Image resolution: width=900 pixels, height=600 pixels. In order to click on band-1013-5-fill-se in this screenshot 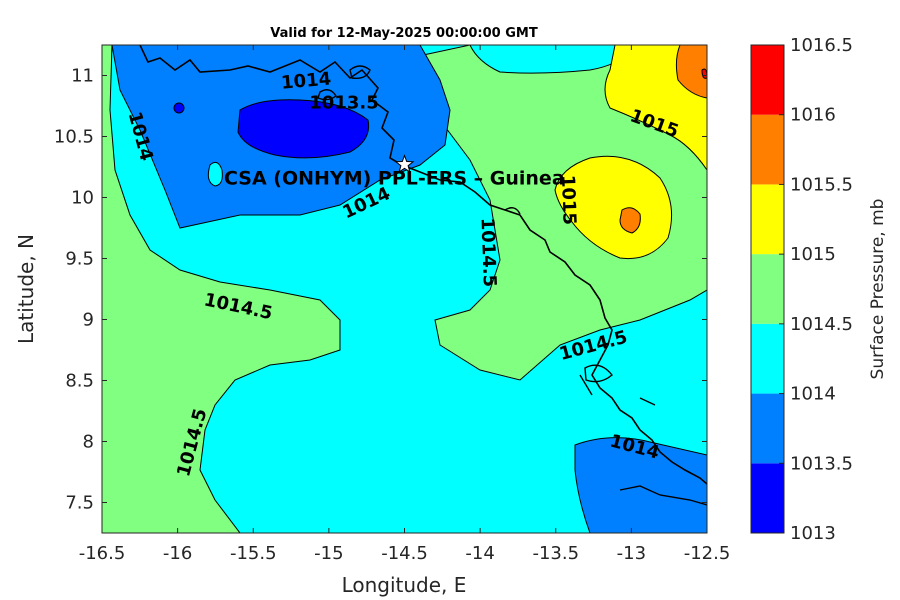, I will do `click(640, 485)`.